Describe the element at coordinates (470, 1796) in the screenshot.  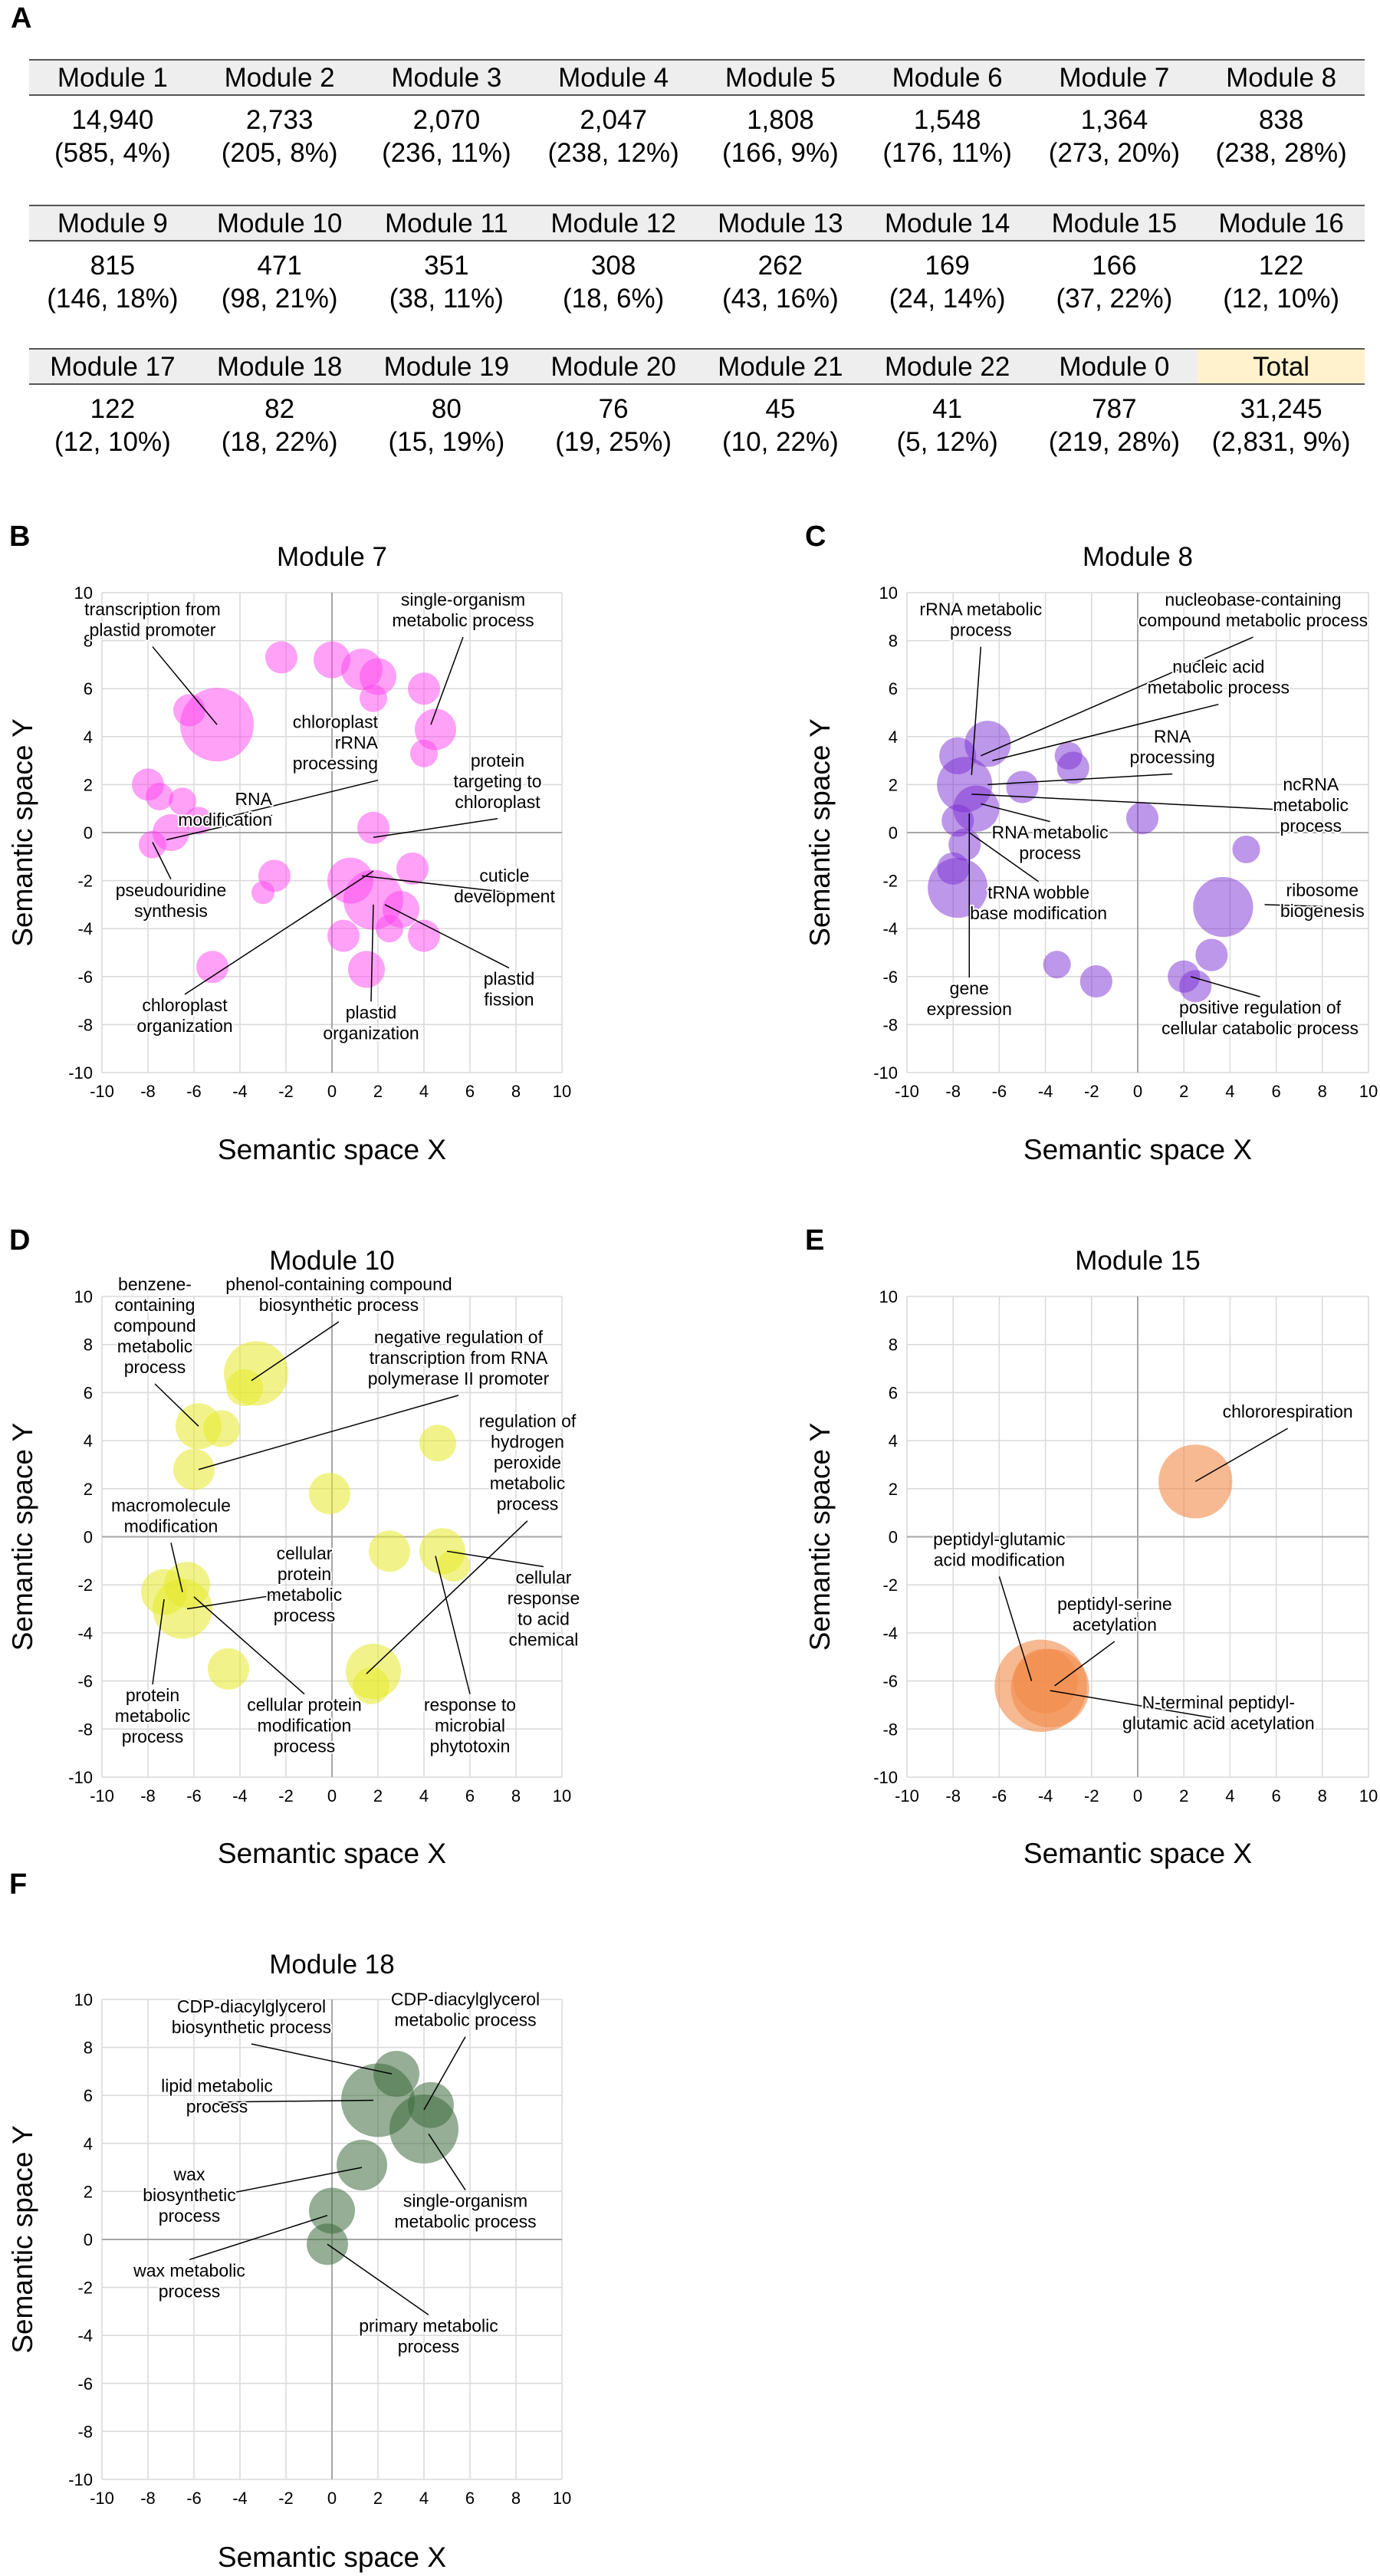
I see `x-tick-label: 6` at that location.